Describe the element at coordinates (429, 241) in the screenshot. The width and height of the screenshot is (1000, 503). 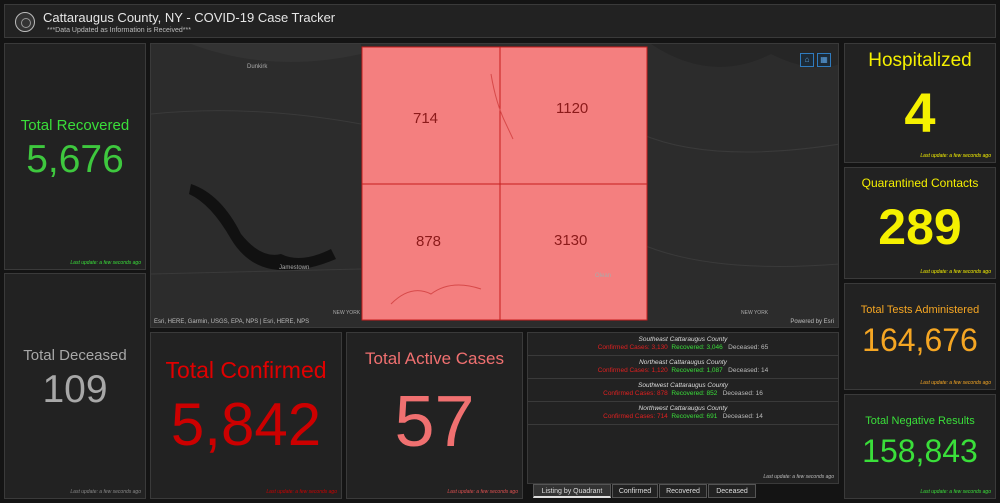
I see `quadrant-label-sw: 878` at that location.